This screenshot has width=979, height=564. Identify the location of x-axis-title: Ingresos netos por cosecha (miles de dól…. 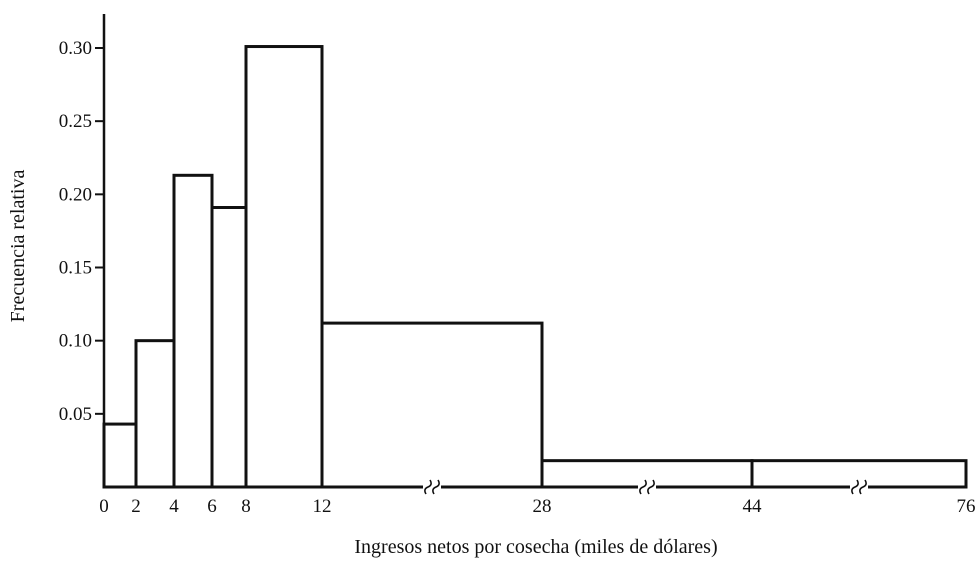
(535, 547).